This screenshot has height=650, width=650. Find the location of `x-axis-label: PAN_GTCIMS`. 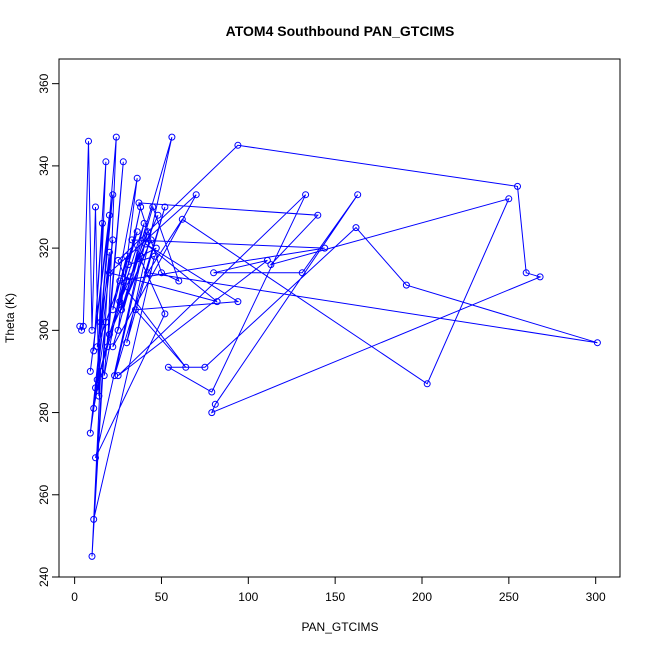

x-axis-label: PAN_GTCIMS is located at coordinates (339, 627).